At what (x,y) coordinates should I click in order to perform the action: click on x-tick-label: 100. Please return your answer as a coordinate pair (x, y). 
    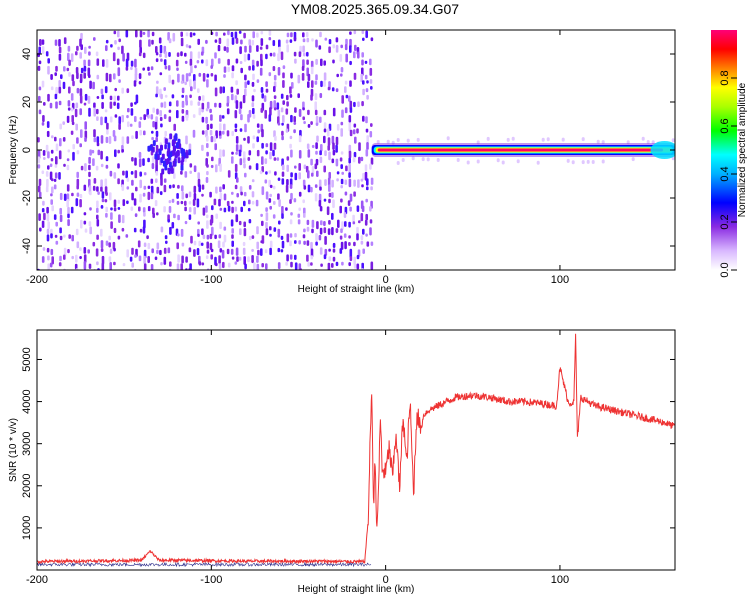
    Looking at the image, I should click on (560, 280).